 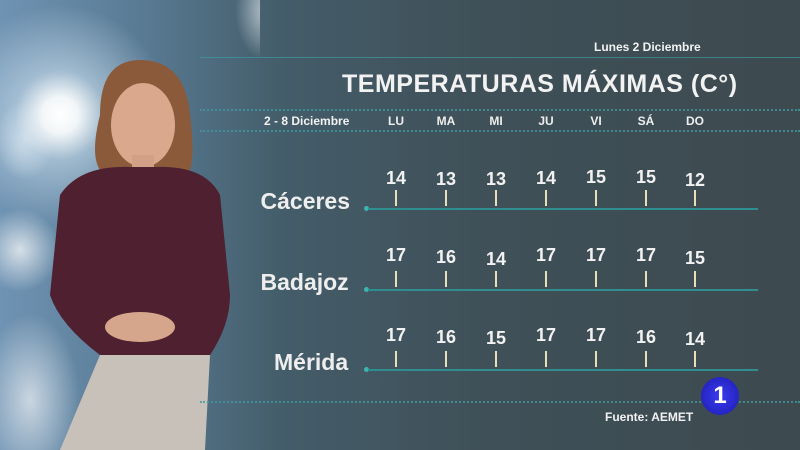 What do you see at coordinates (307, 121) in the screenshot?
I see `date-range: 2 - 8 Diciembre` at bounding box center [307, 121].